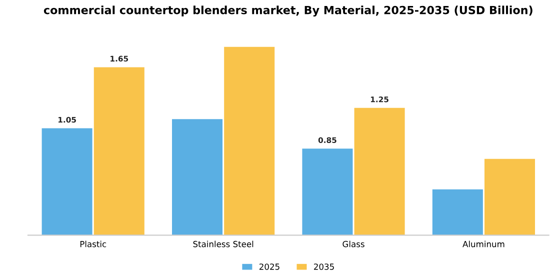 The image size is (560, 280). Describe the element at coordinates (288, 11) in the screenshot. I see `chart-title: commercial countertop blenders market, By Material, 2025-2035 (USD Billion)` at that location.